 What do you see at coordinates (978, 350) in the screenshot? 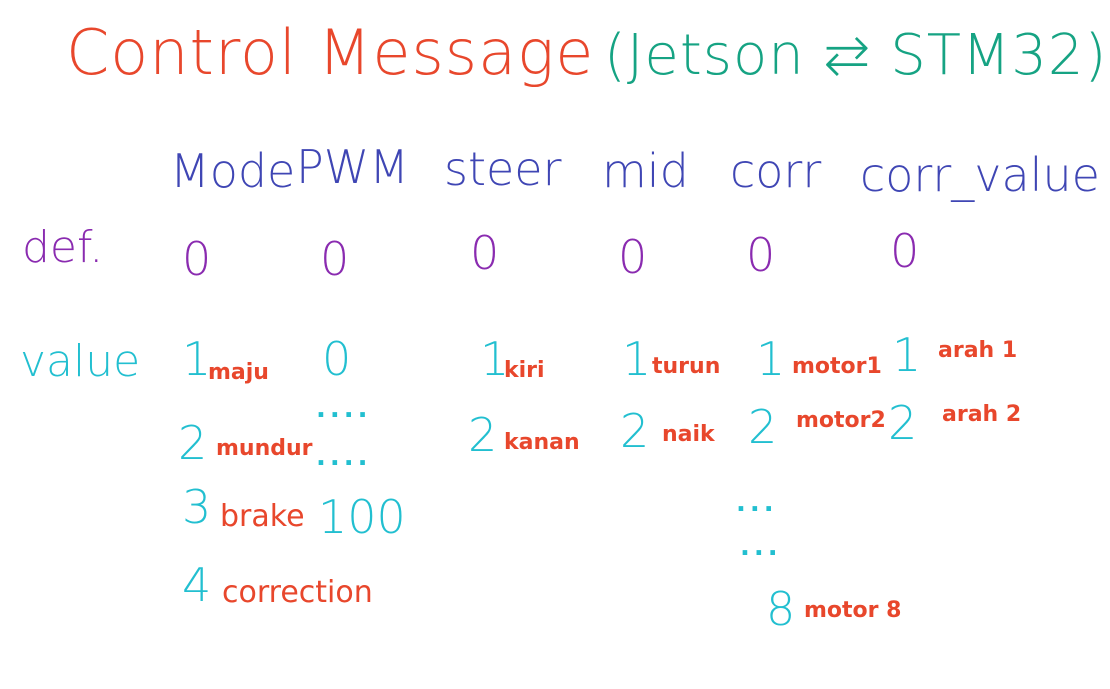
I see `corr-value-value-desc: arah 1` at bounding box center [978, 350].